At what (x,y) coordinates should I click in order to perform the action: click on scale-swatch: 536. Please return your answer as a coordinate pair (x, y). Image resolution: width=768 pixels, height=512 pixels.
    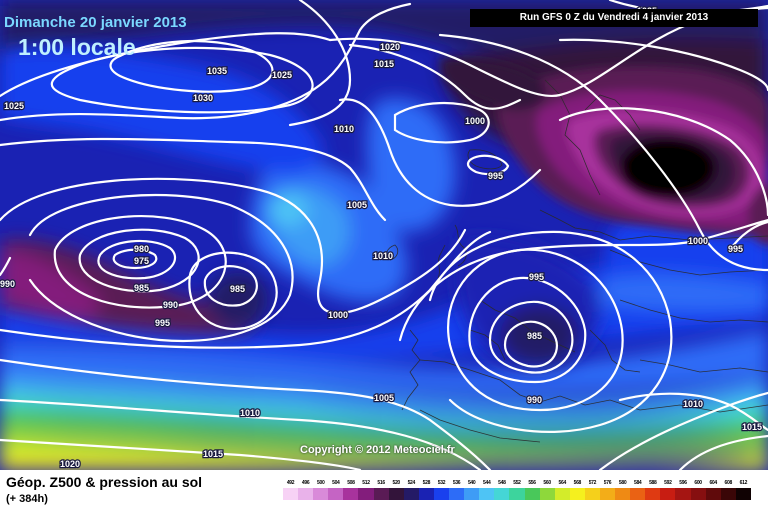
    Looking at the image, I should click on (457, 490).